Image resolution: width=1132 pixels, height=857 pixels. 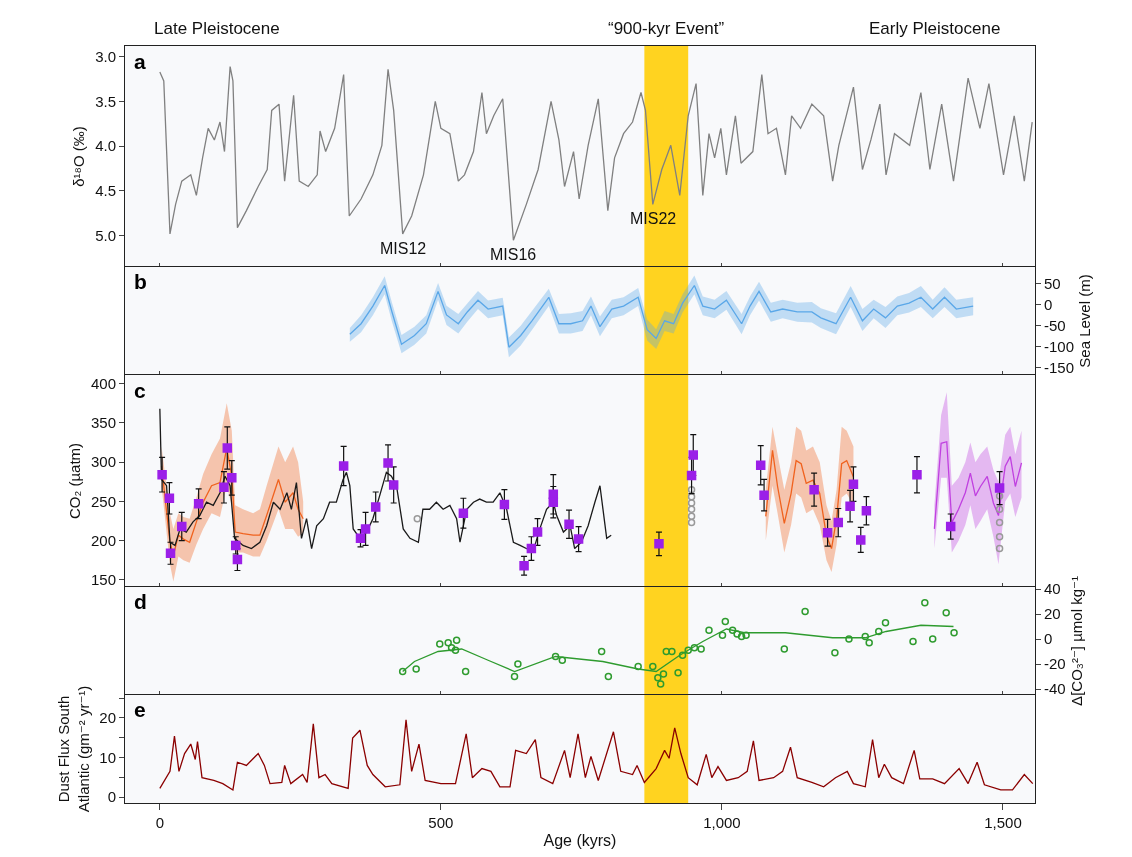 What do you see at coordinates (103, 580) in the screenshot?
I see `y-tick-label: 150` at bounding box center [103, 580].